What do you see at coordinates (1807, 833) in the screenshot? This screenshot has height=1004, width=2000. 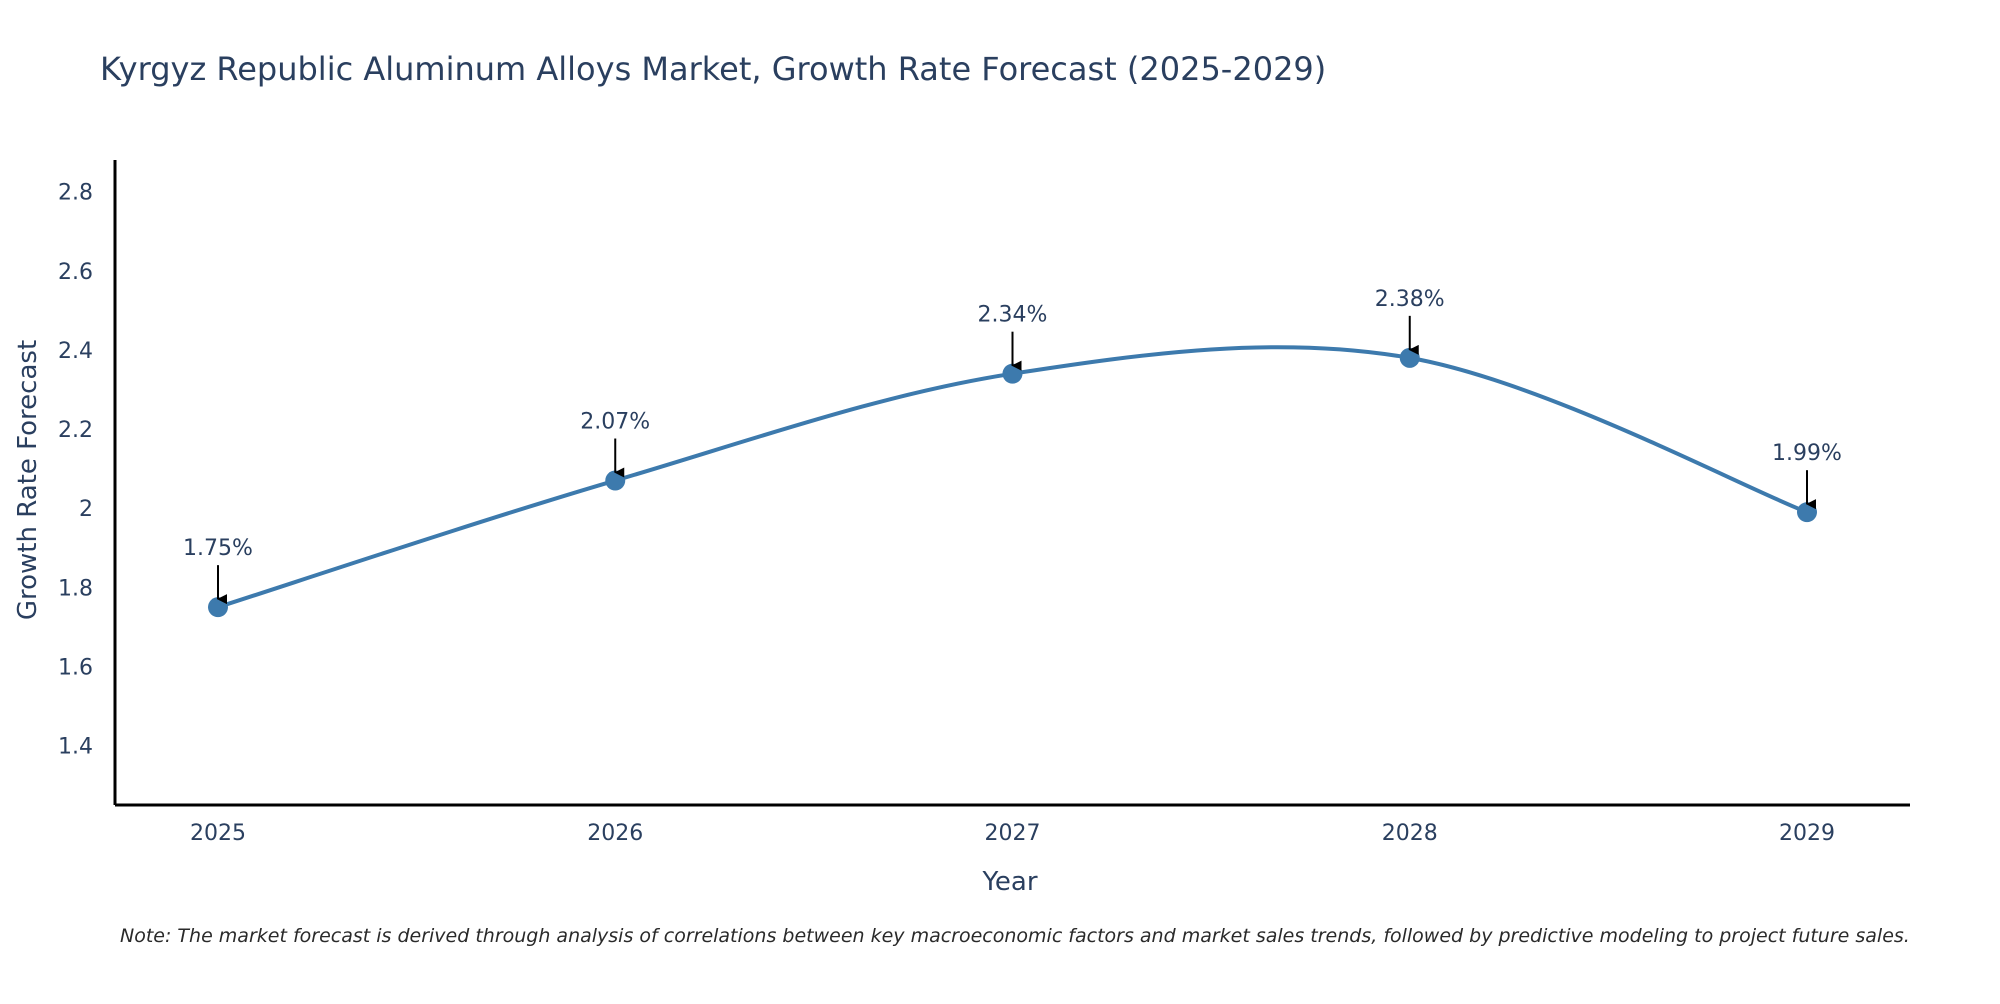 I see `x-tick-label: 2029` at bounding box center [1807, 833].